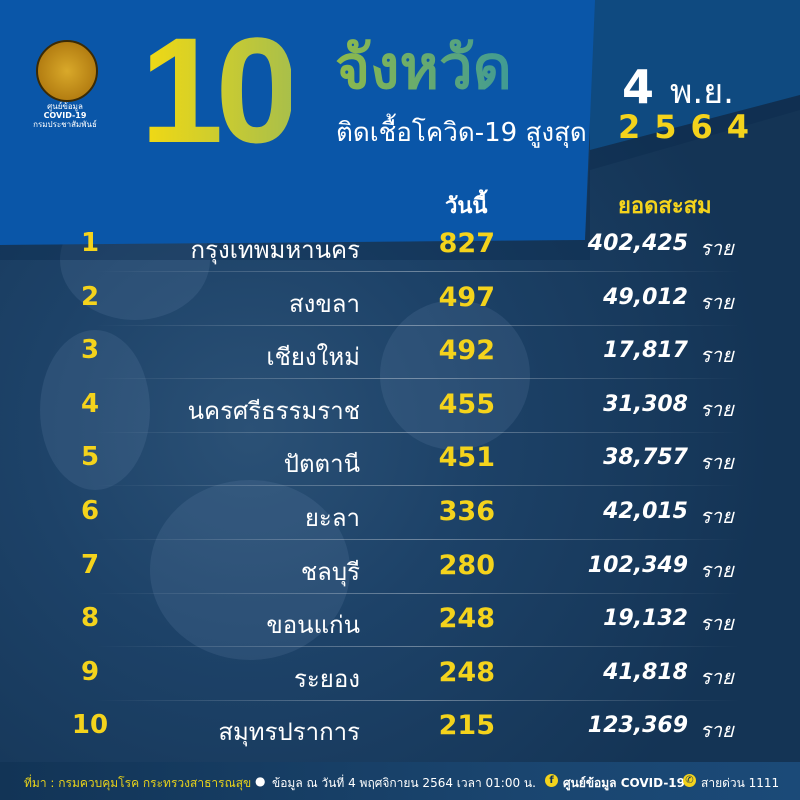  I want to click on cumulative-cases: 19,132, so click(645, 619).